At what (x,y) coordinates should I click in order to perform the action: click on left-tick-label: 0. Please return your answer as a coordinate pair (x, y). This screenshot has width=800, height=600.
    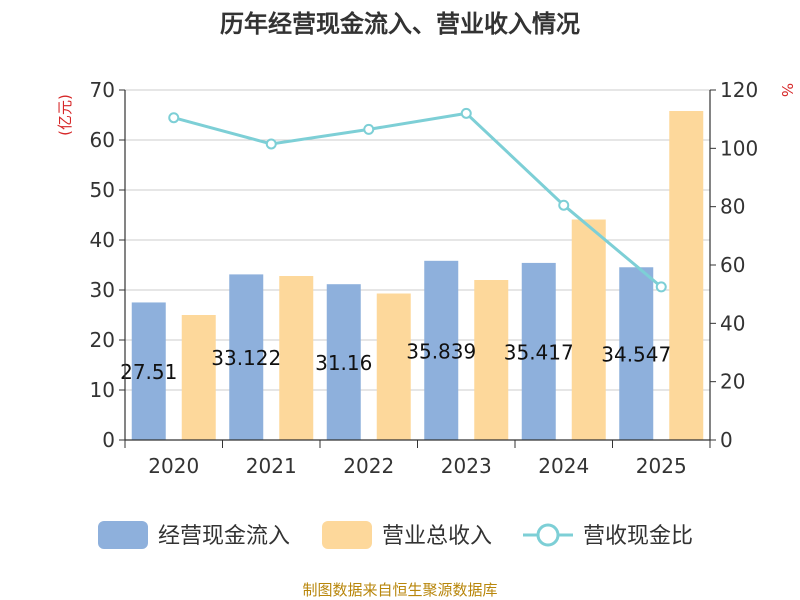
    Looking at the image, I should click on (108, 440).